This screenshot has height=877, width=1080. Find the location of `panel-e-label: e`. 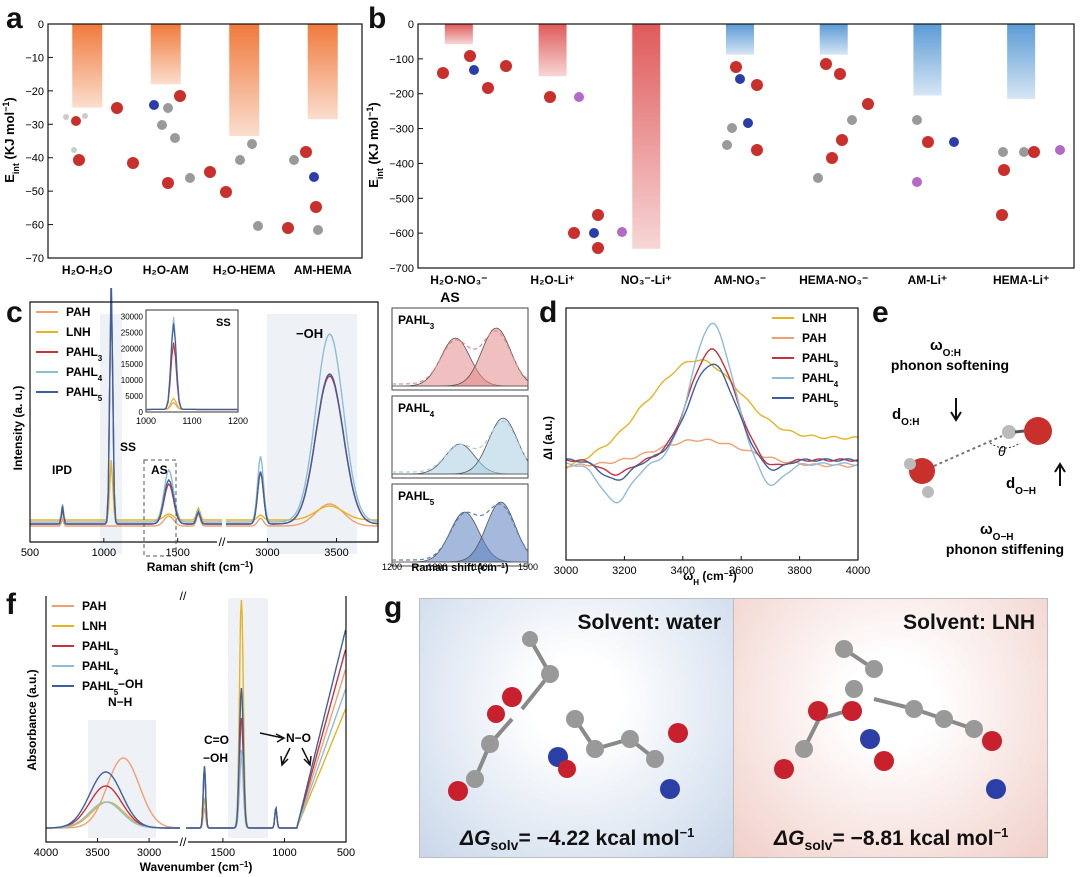

panel-e-label: e is located at coordinates (880, 312).